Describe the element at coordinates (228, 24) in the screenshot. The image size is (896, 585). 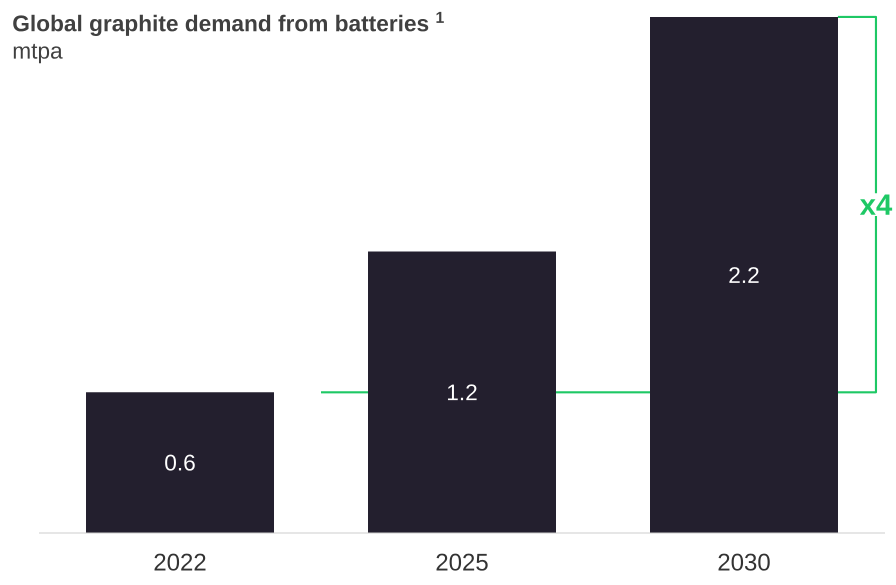
I see `chart-title: Global graphite demand from batteries $^{1}$` at that location.